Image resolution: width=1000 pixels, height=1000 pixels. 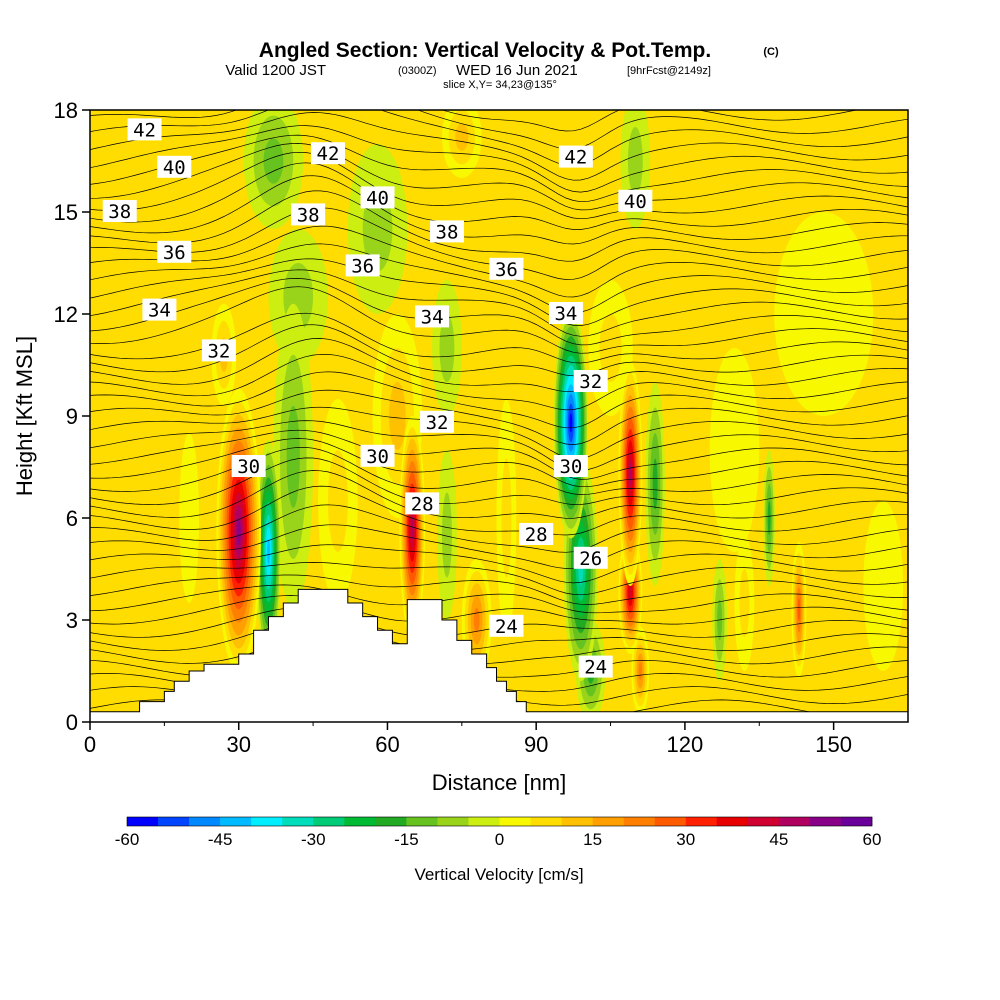 What do you see at coordinates (872, 839) in the screenshot?
I see `colorbar-tick-label: 60` at bounding box center [872, 839].